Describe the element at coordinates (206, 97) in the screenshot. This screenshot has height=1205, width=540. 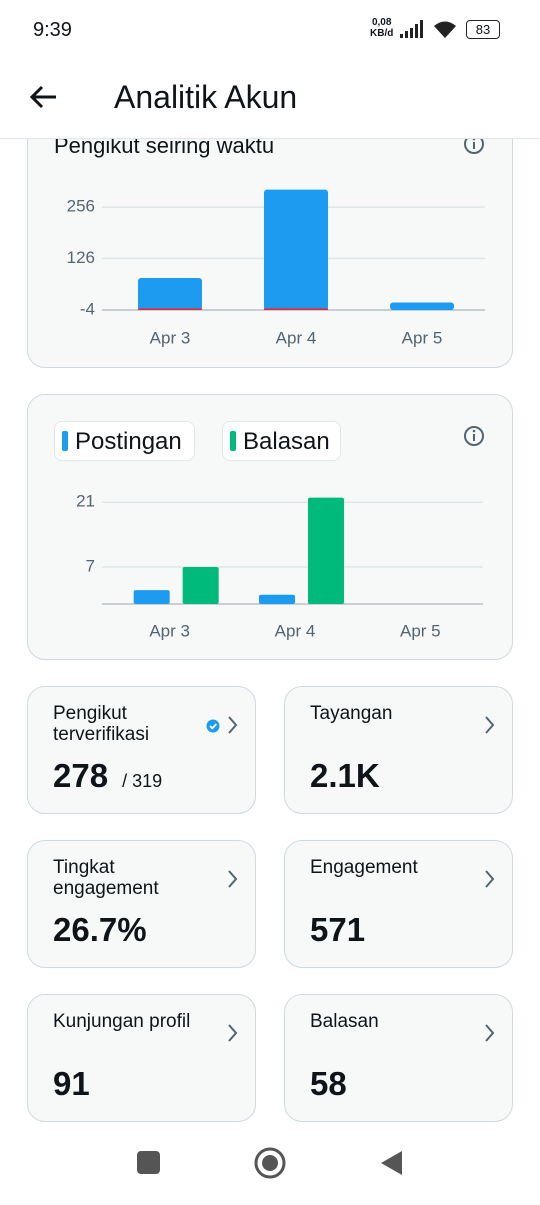
I see `page-title: Analitik Akun` at that location.